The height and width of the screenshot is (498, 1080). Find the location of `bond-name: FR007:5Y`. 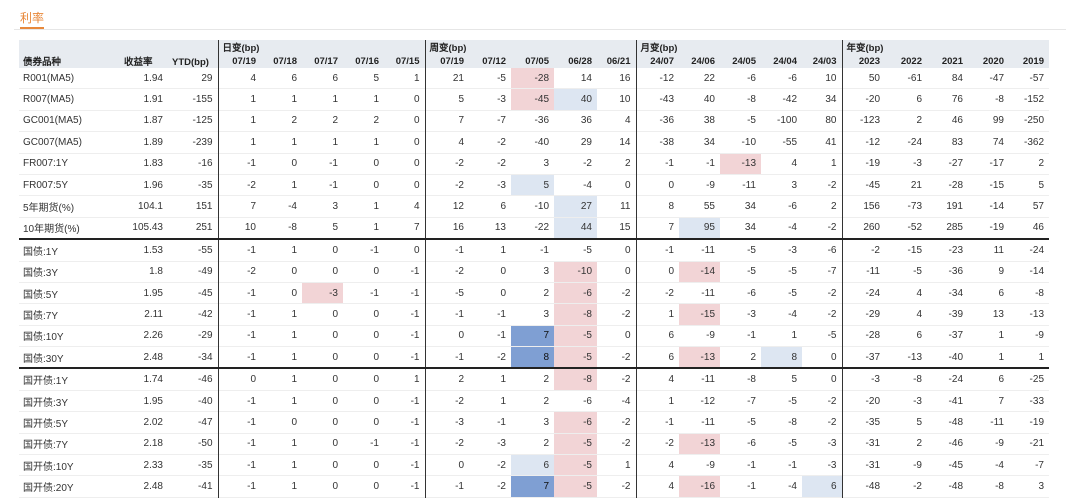

bond-name: FR007:5Y is located at coordinates (46, 185).